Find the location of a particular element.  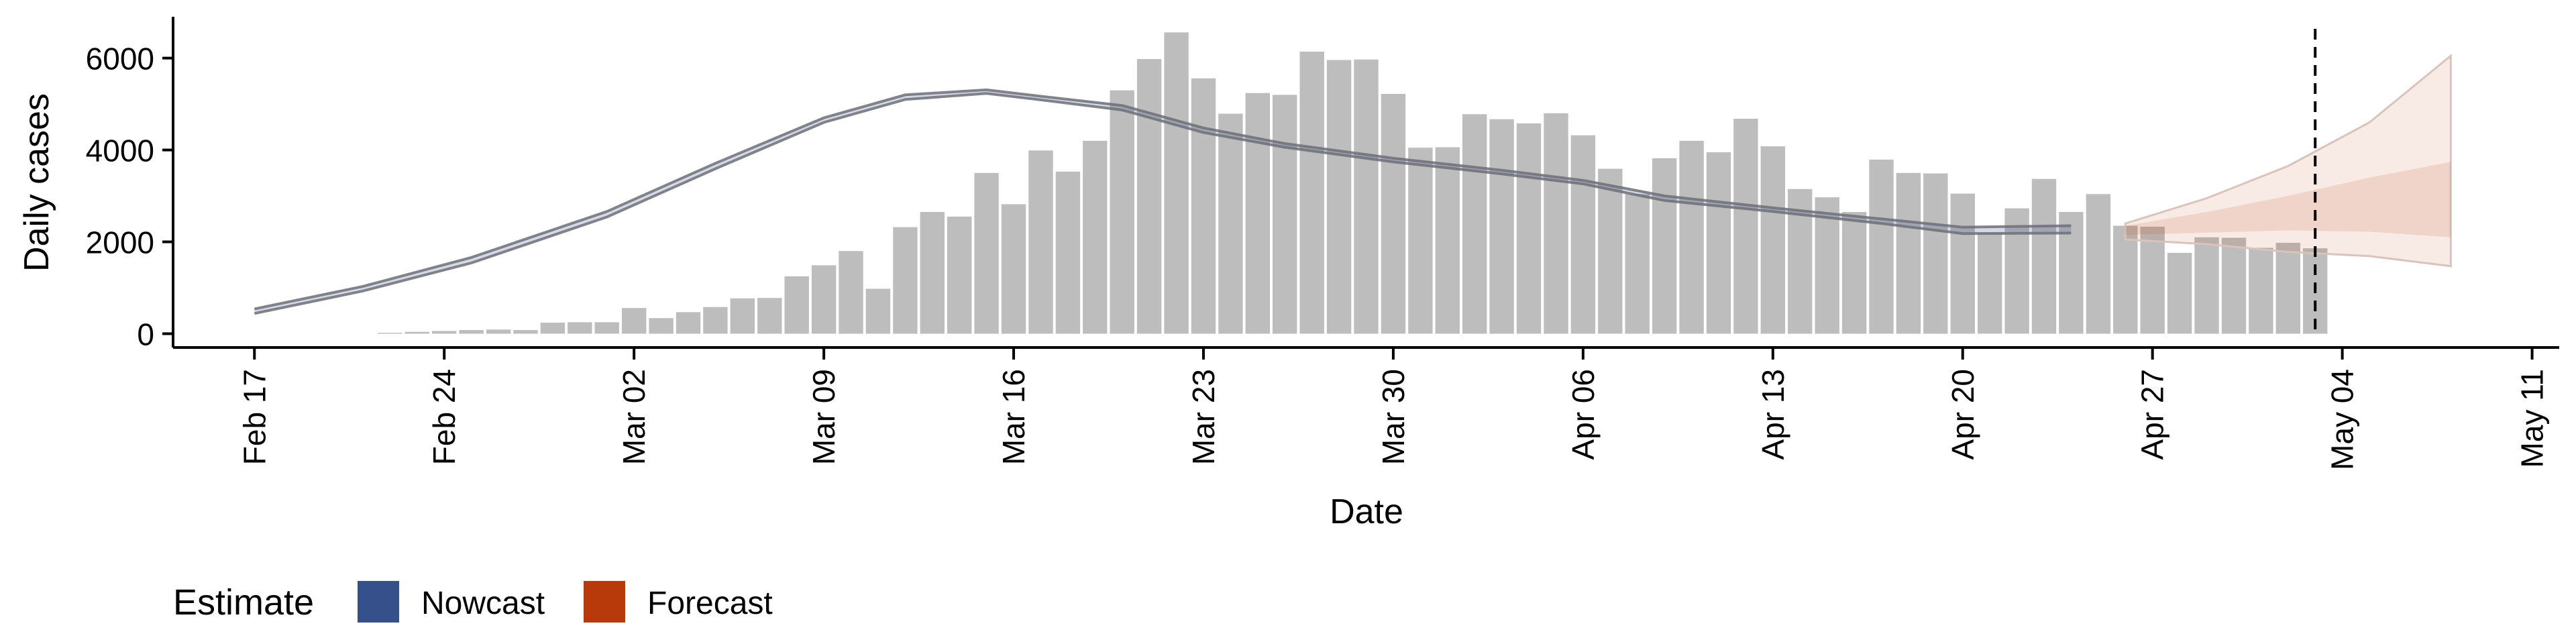

y-ticks: 0 2000 4000 6000 is located at coordinates (129, 197).